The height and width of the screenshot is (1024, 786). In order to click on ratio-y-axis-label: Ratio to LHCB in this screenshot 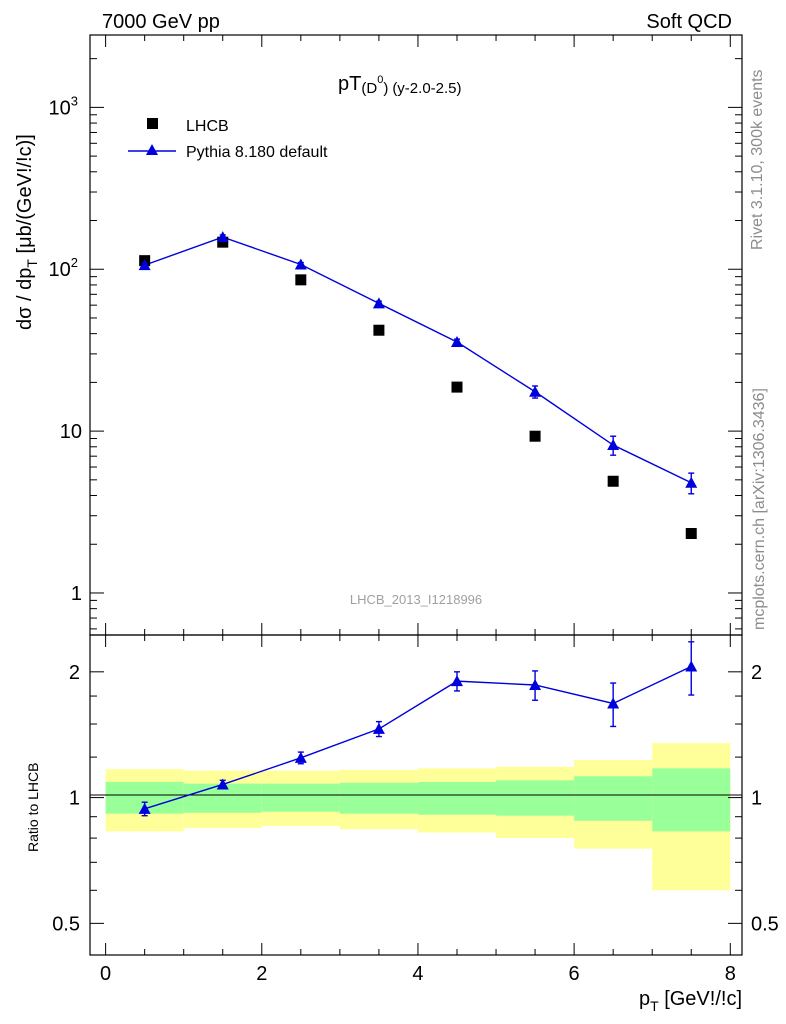, I will do `click(33, 807)`.